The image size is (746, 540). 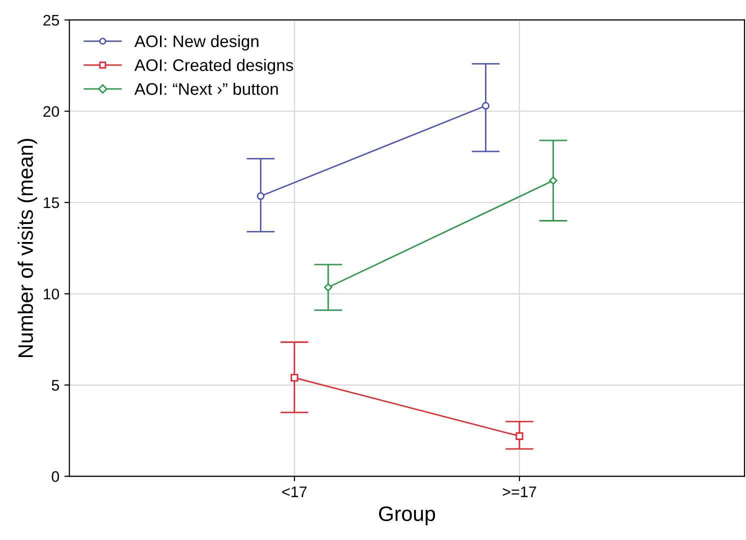 I want to click on y-tick-label: 5, so click(x=56, y=385).